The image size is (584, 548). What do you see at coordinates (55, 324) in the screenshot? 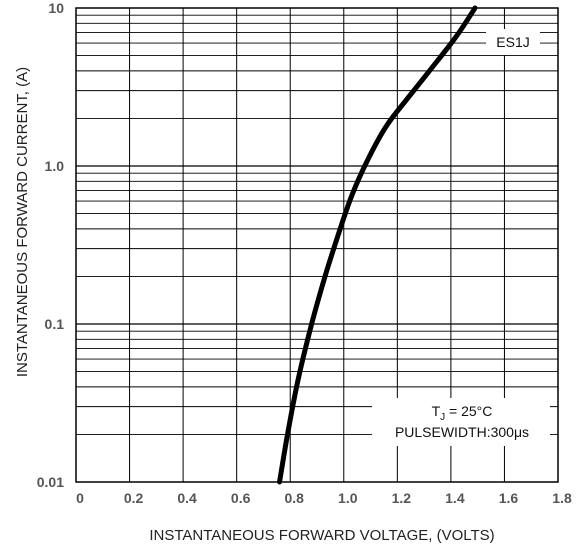
I see `y-tick-label: 0.1` at bounding box center [55, 324].